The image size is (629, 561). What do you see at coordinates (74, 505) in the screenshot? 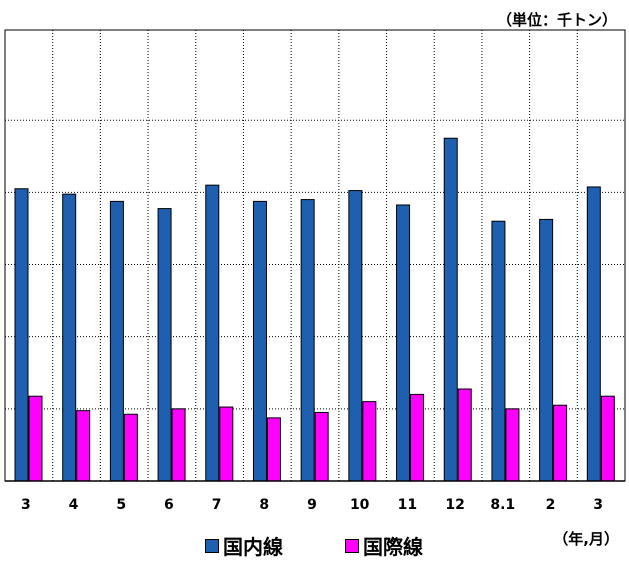
I see `x-tick-label: 4` at bounding box center [74, 505].